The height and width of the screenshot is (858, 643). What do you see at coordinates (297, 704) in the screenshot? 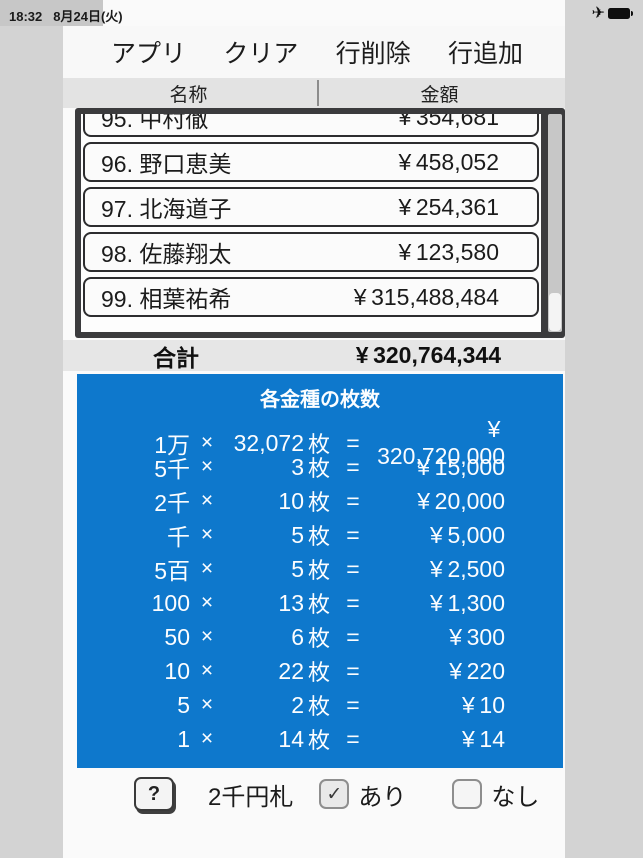
I see `denom-count: 2` at bounding box center [297, 704].